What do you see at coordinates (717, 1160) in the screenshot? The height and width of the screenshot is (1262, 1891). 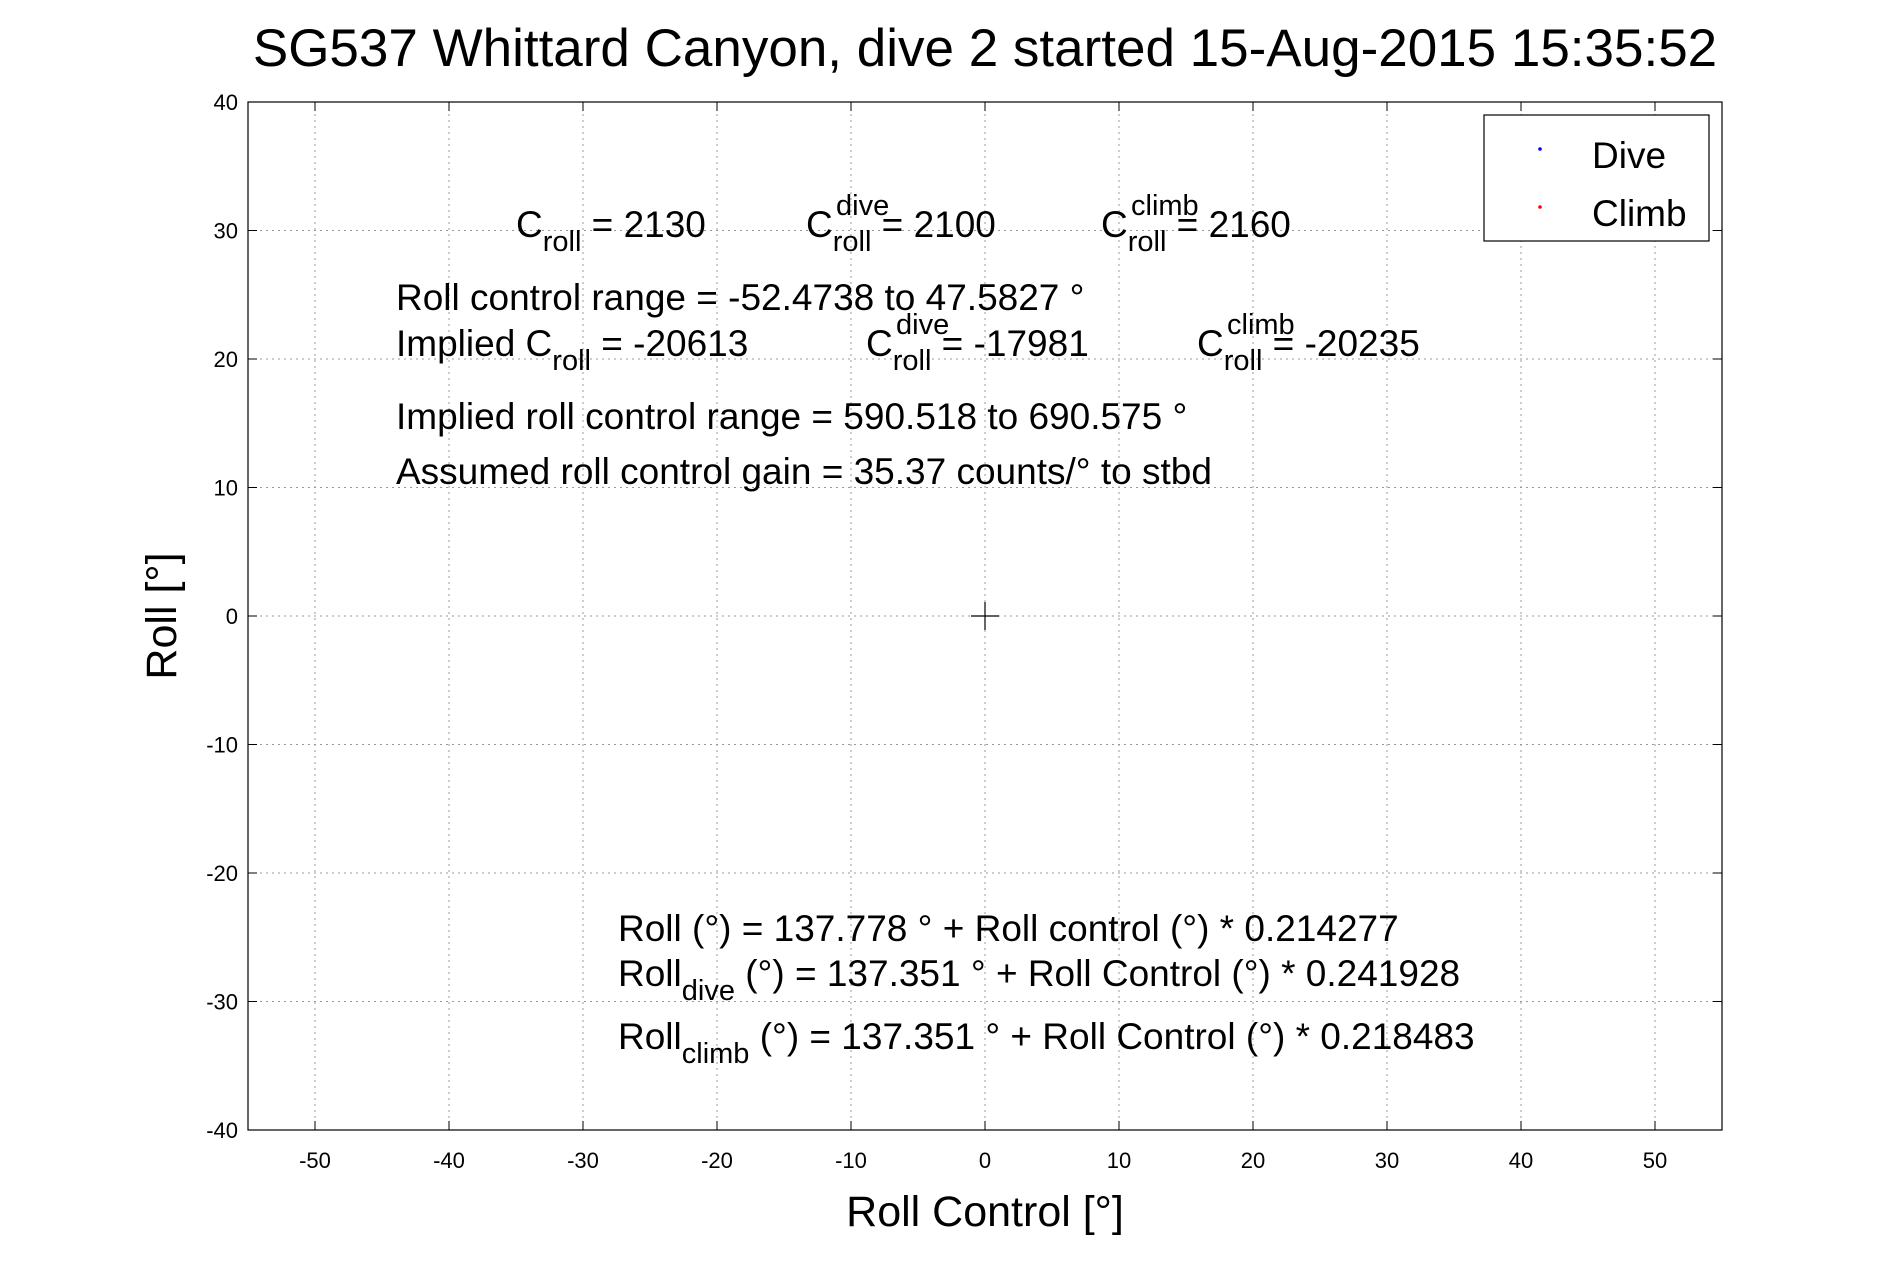 I see `x-tick-label: -20` at bounding box center [717, 1160].